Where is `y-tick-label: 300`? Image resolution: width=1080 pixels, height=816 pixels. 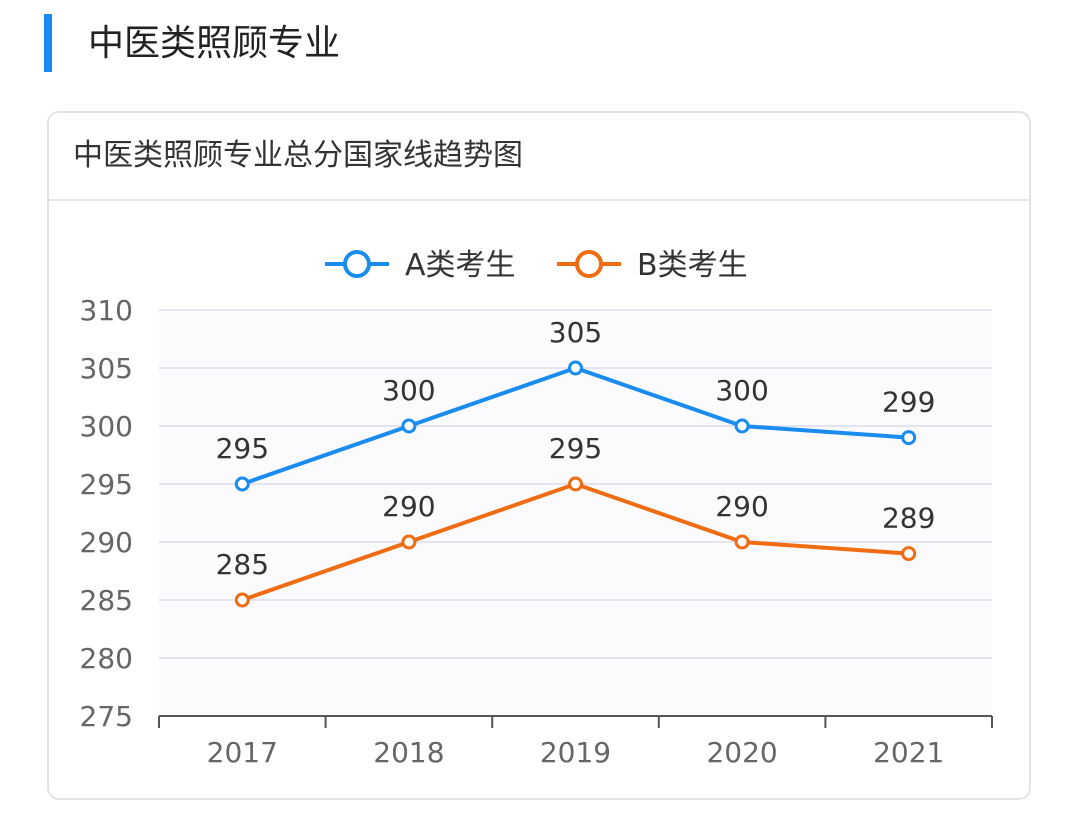 y-tick-label: 300 is located at coordinates (106, 426).